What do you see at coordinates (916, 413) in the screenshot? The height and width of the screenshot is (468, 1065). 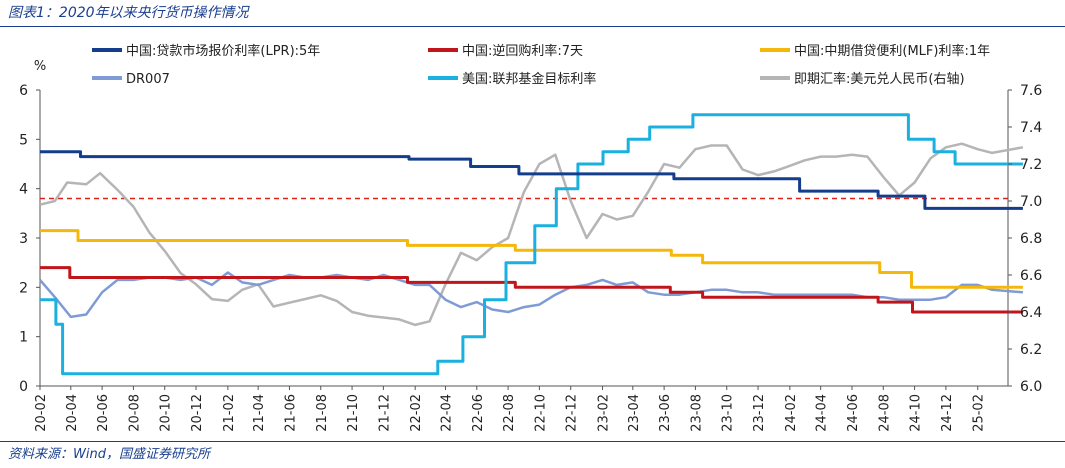 I see `x-tick-label: 24-10` at bounding box center [916, 413].